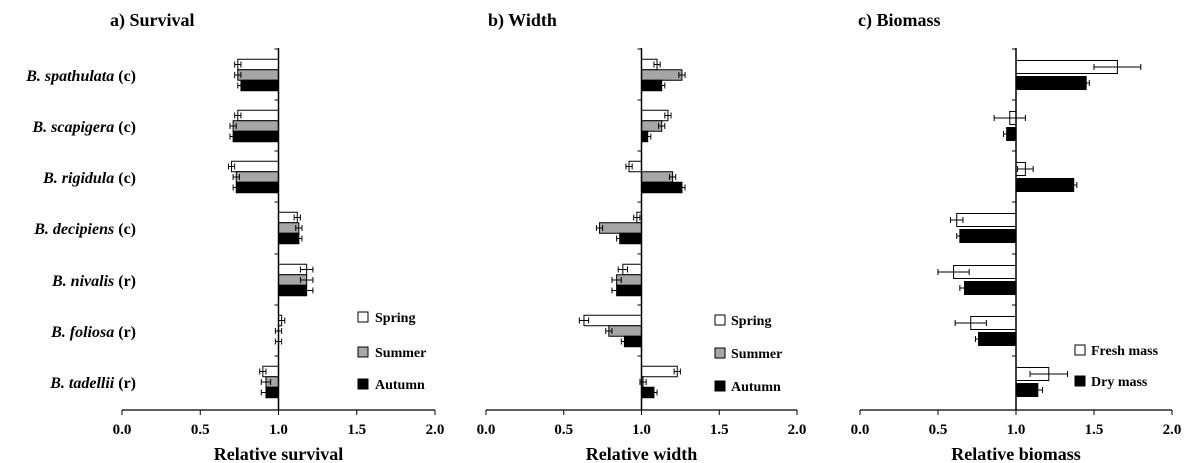 The image size is (1190, 463). I want to click on species-label: B. tadellii (r), so click(92, 383).